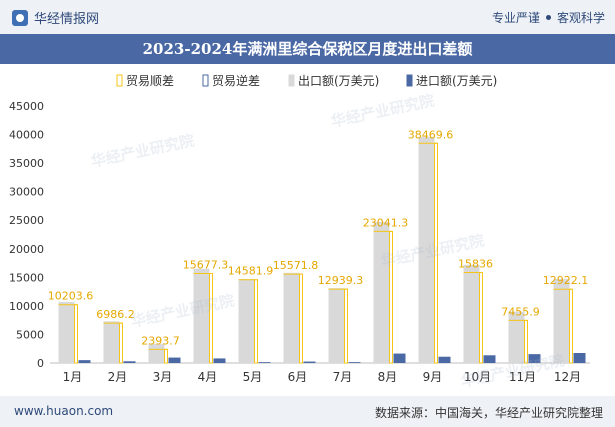 The image size is (615, 427). What do you see at coordinates (71, 296) in the screenshot?
I see `data-label: 10203.6` at bounding box center [71, 296].